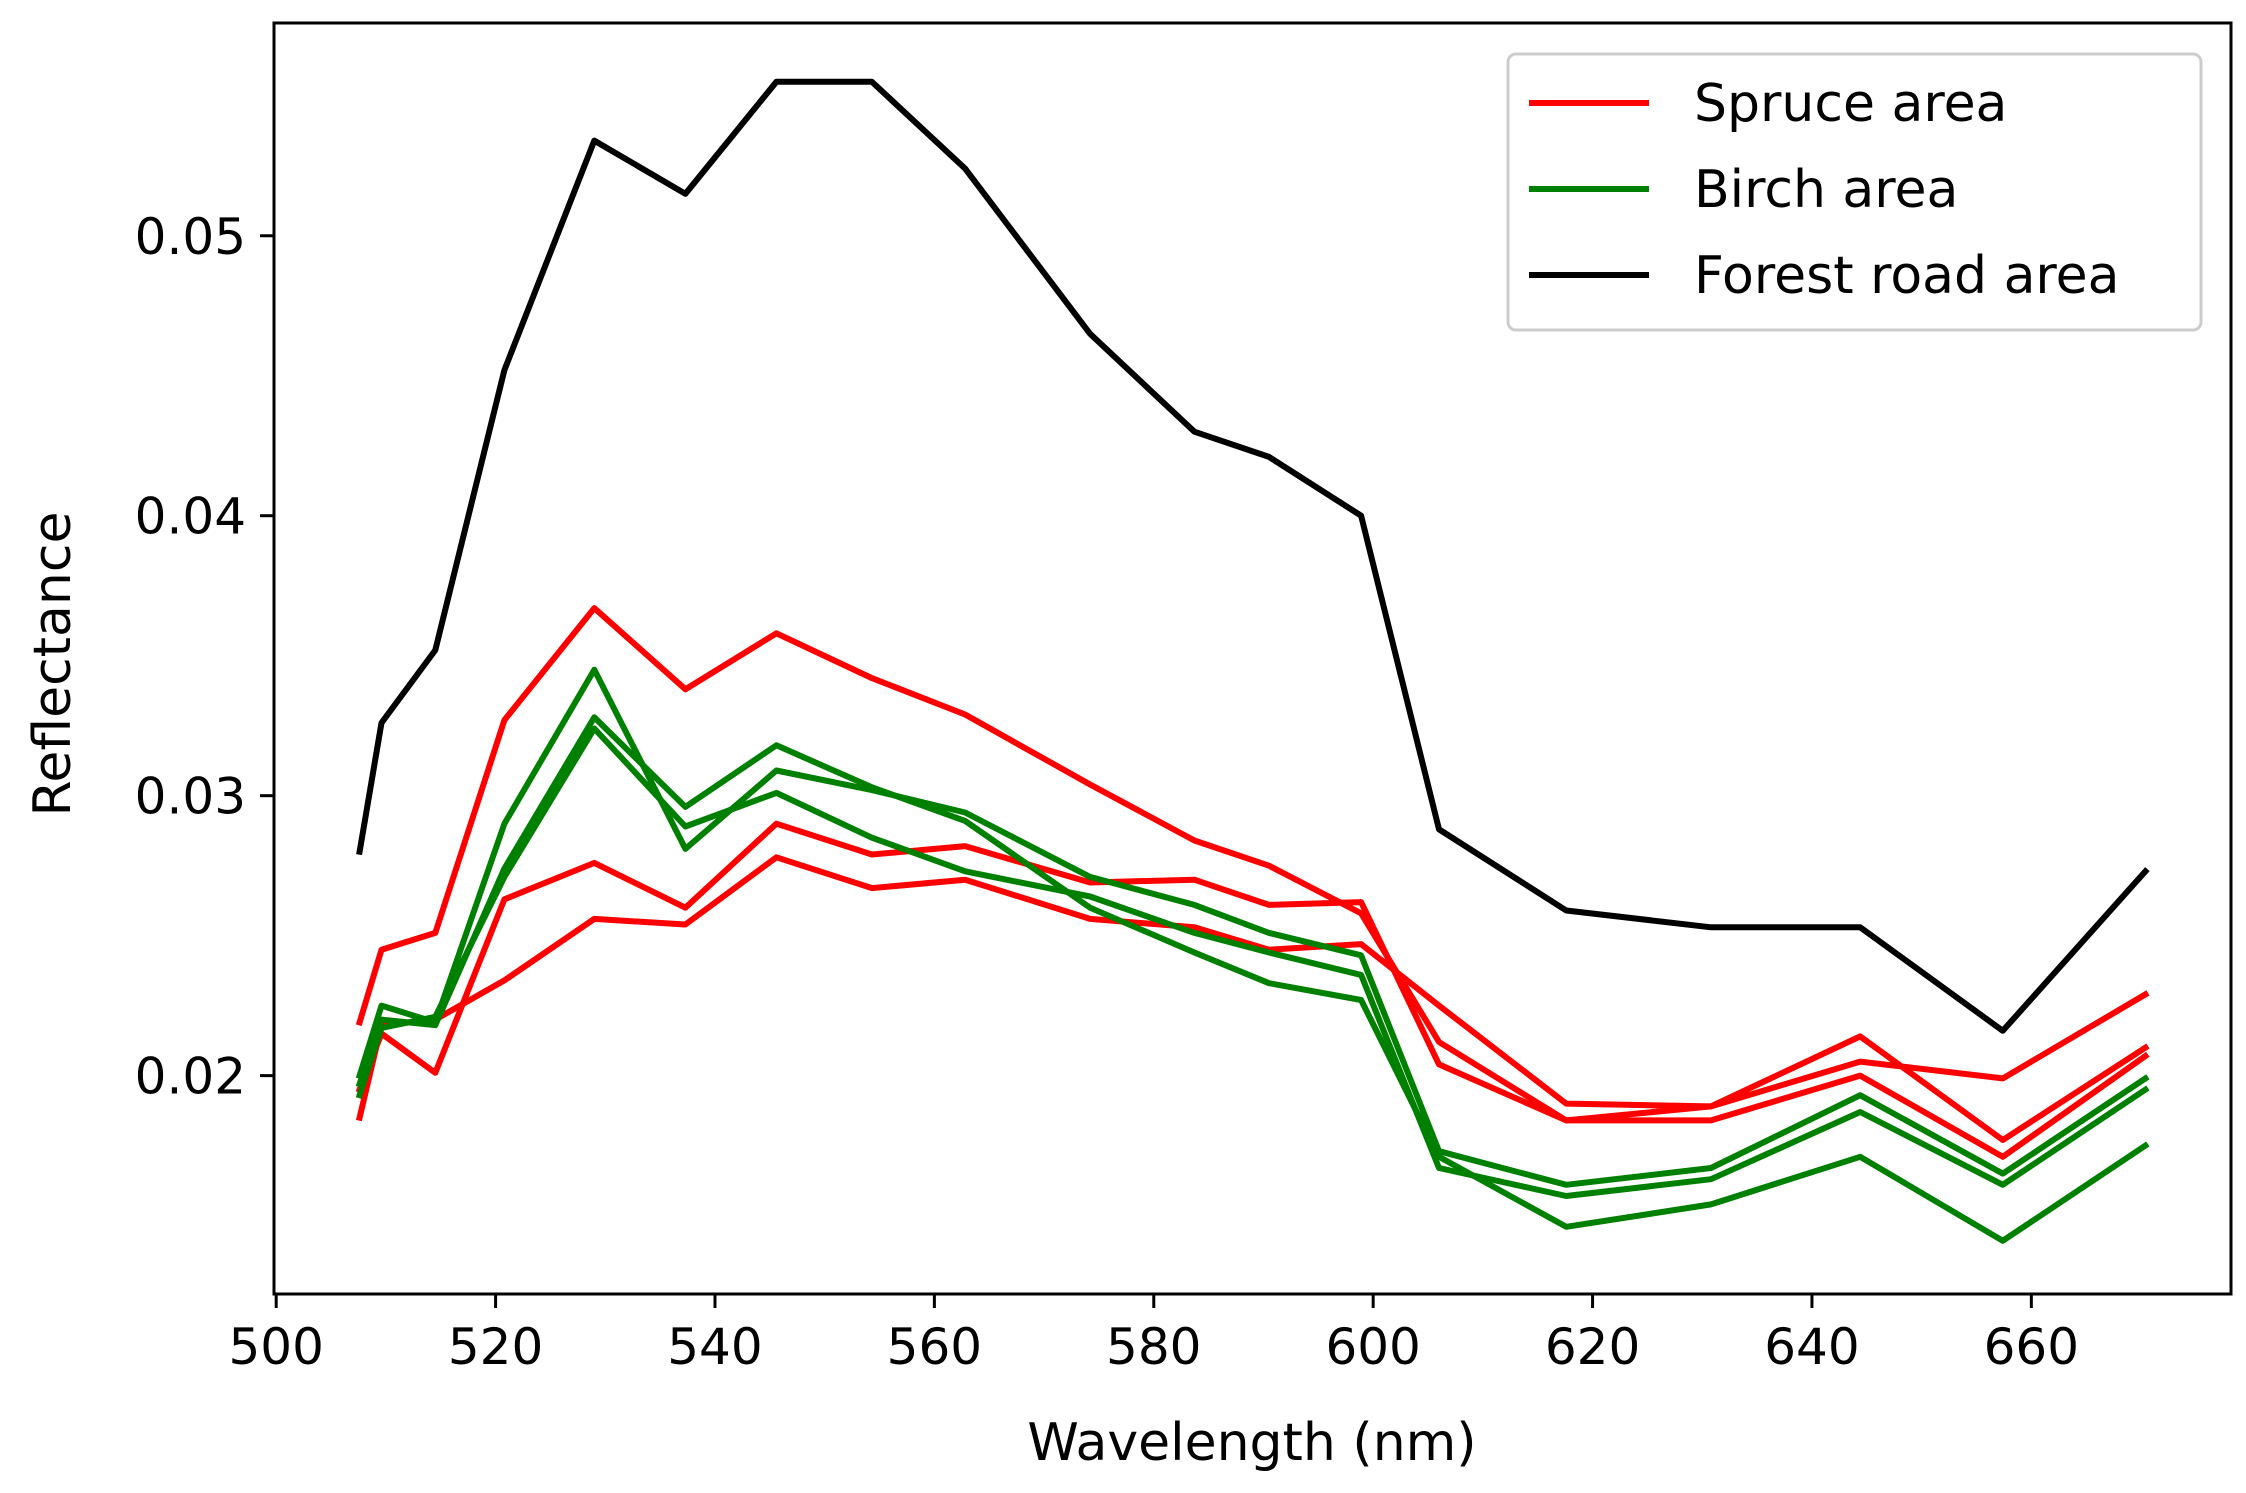 Image resolution: width=2246 pixels, height=1493 pixels. I want to click on x-tick-label: 520, so click(495, 1347).